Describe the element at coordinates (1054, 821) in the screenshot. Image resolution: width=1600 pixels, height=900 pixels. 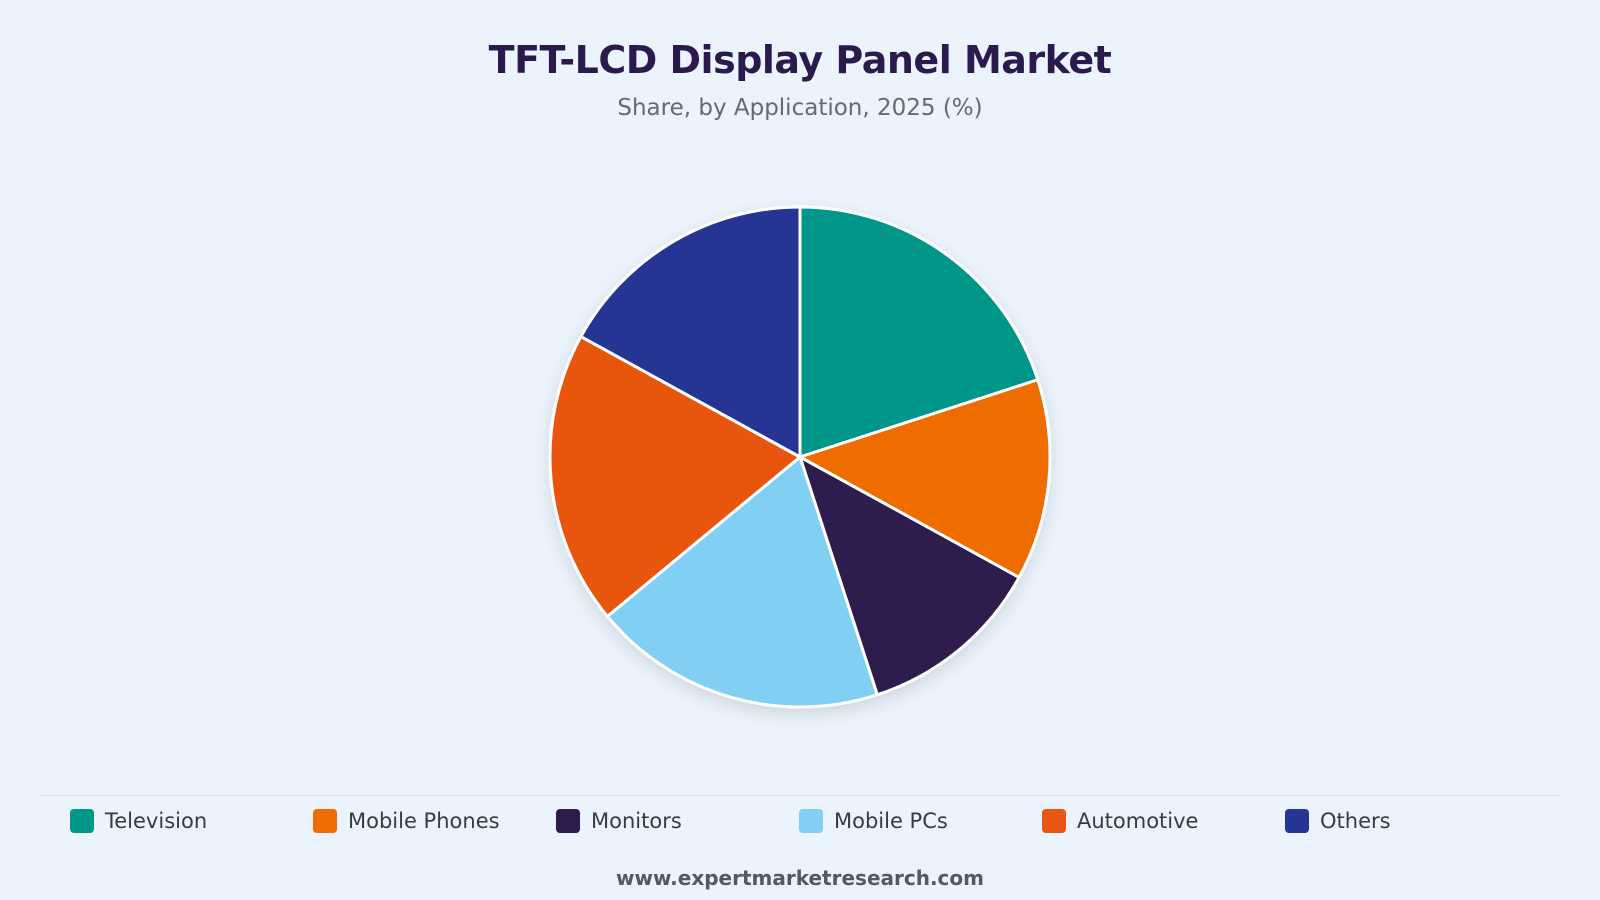
I see `legend-swatch-automotive` at that location.